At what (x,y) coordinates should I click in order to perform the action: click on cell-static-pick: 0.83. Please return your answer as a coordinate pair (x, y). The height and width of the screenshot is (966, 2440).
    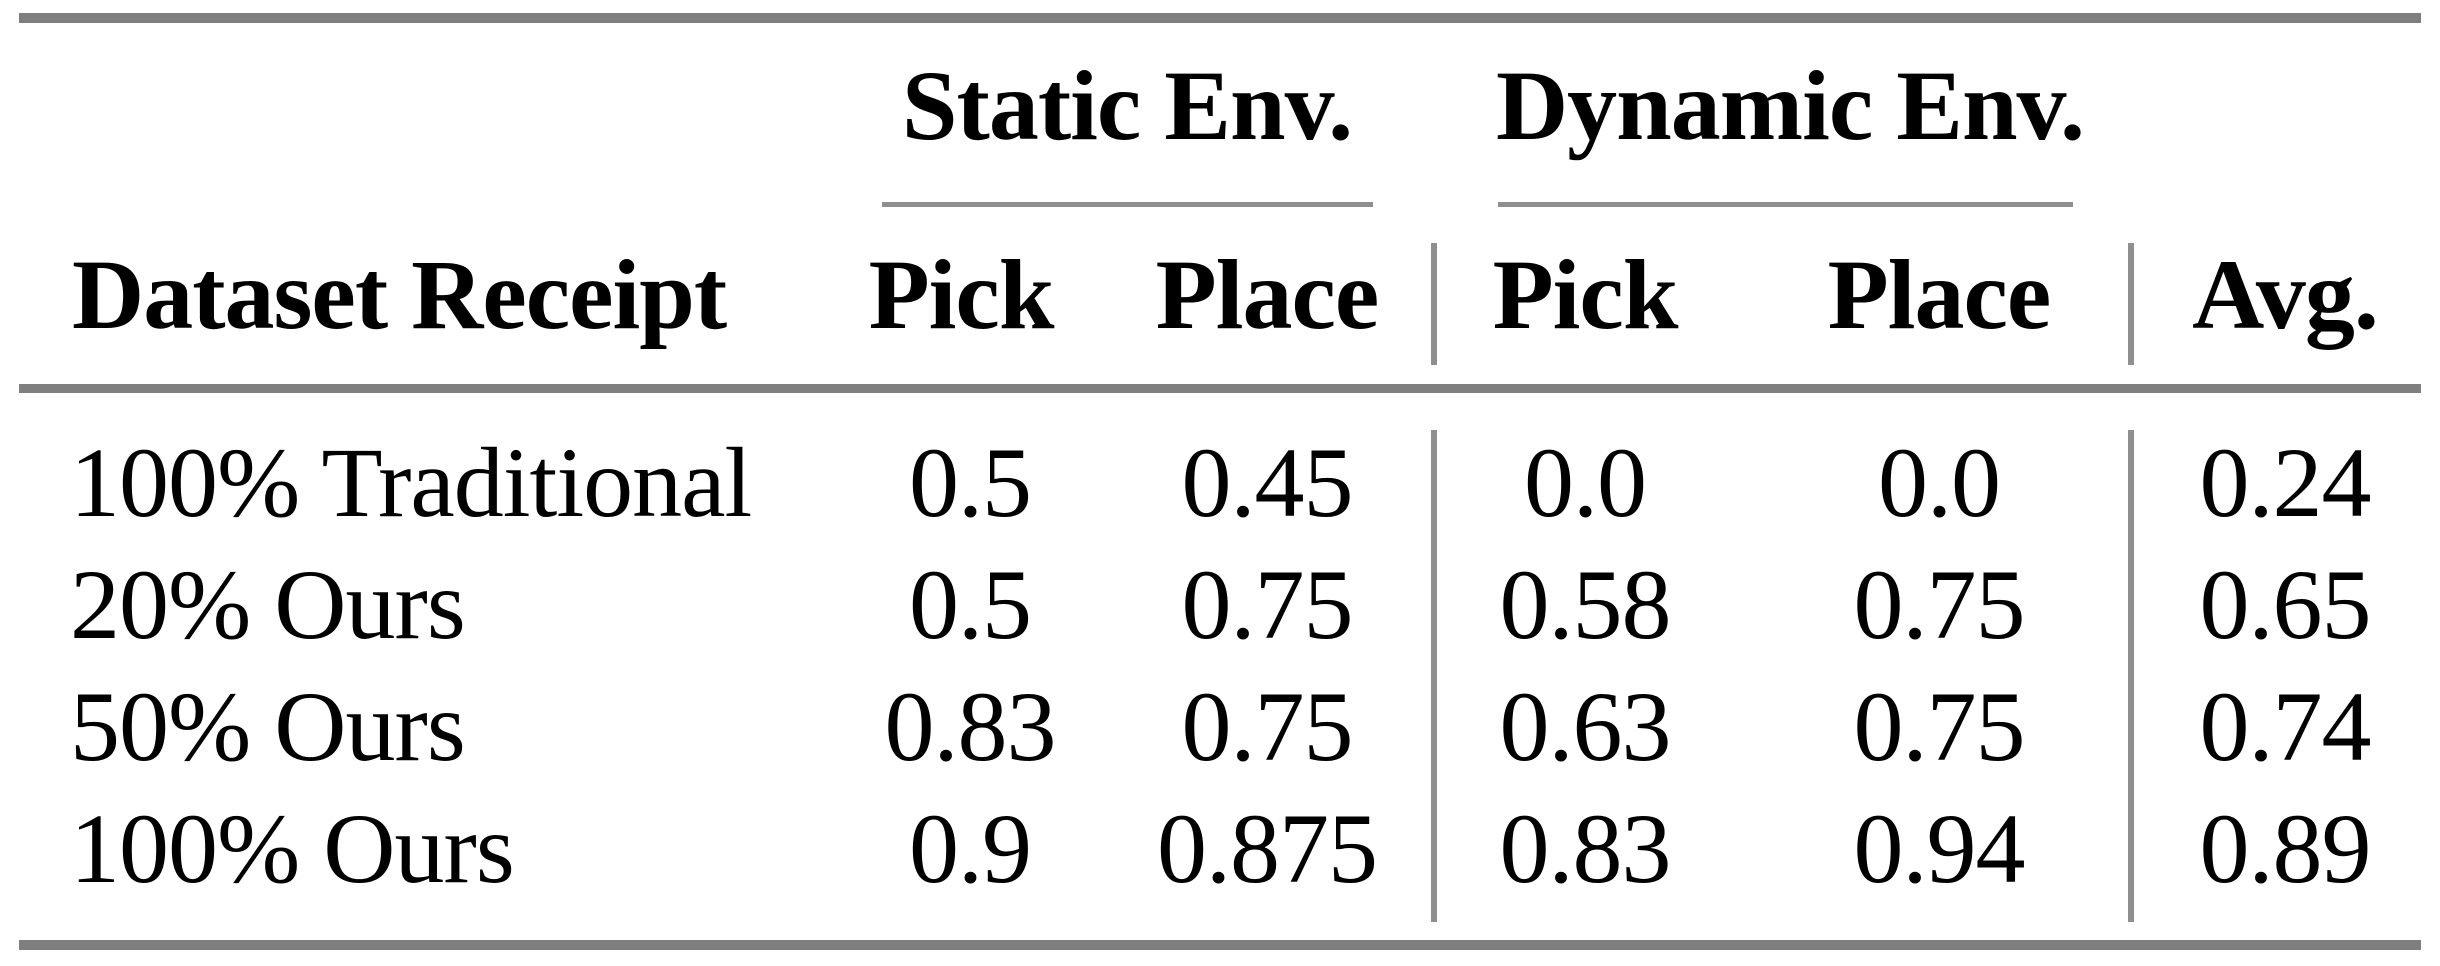
    Looking at the image, I should click on (970, 726).